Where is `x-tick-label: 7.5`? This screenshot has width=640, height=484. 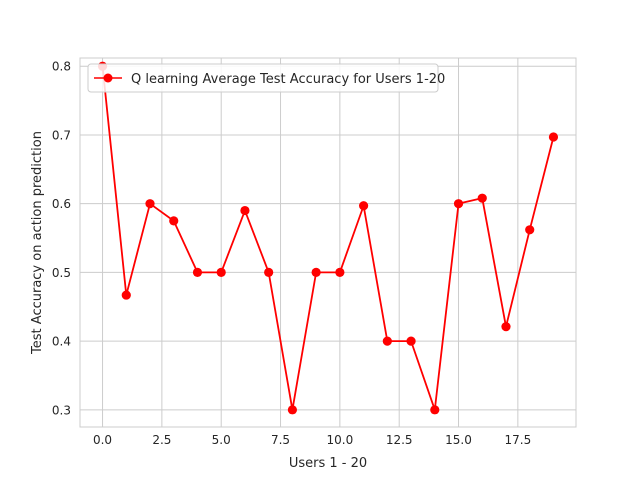
x-tick-label: 7.5 is located at coordinates (280, 440).